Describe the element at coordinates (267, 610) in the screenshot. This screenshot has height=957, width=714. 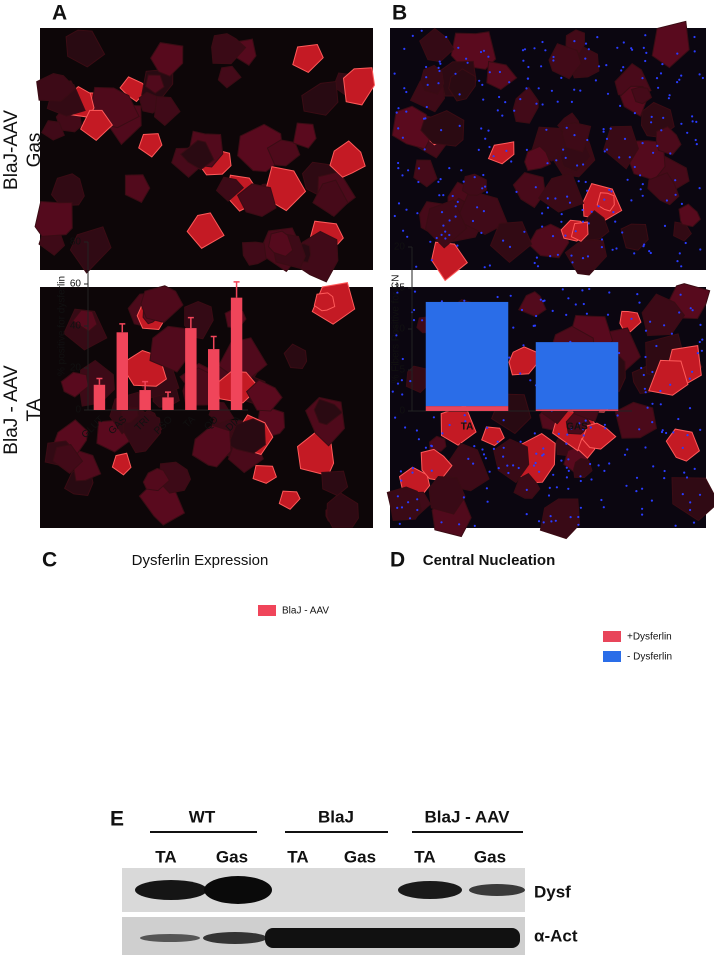
I see `legend-swatch` at that location.